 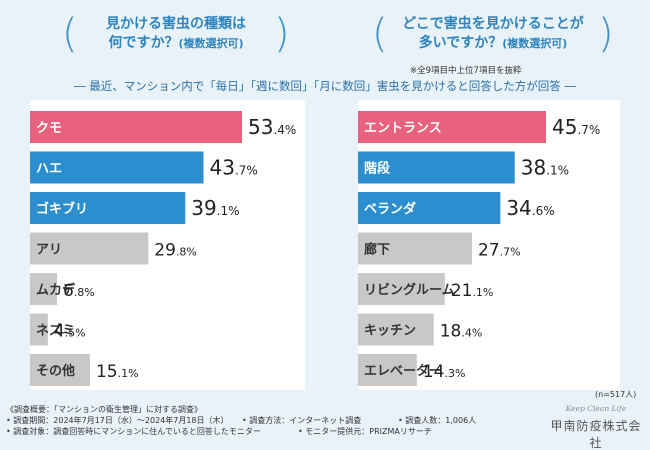 I want to click on right-question-heading: どこで害虫を見かけることが 多いですか？(複数選択可), so click(x=493, y=34).